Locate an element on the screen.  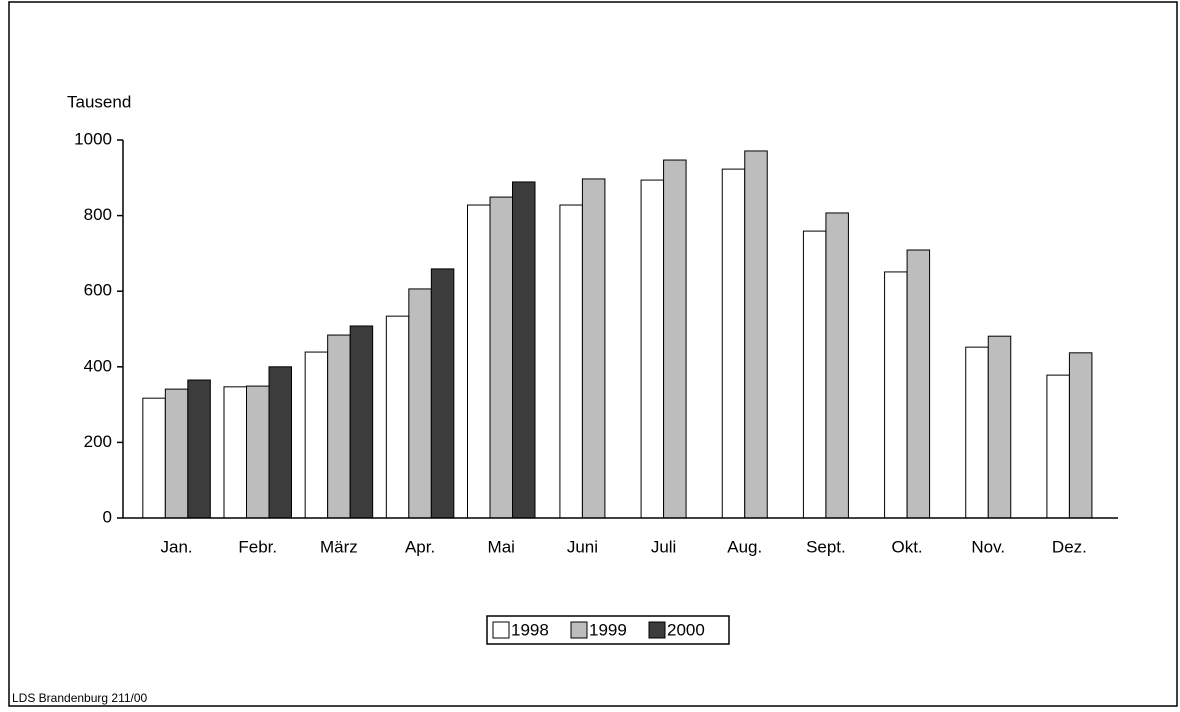
y-tick-label: 400 is located at coordinates (98, 365).